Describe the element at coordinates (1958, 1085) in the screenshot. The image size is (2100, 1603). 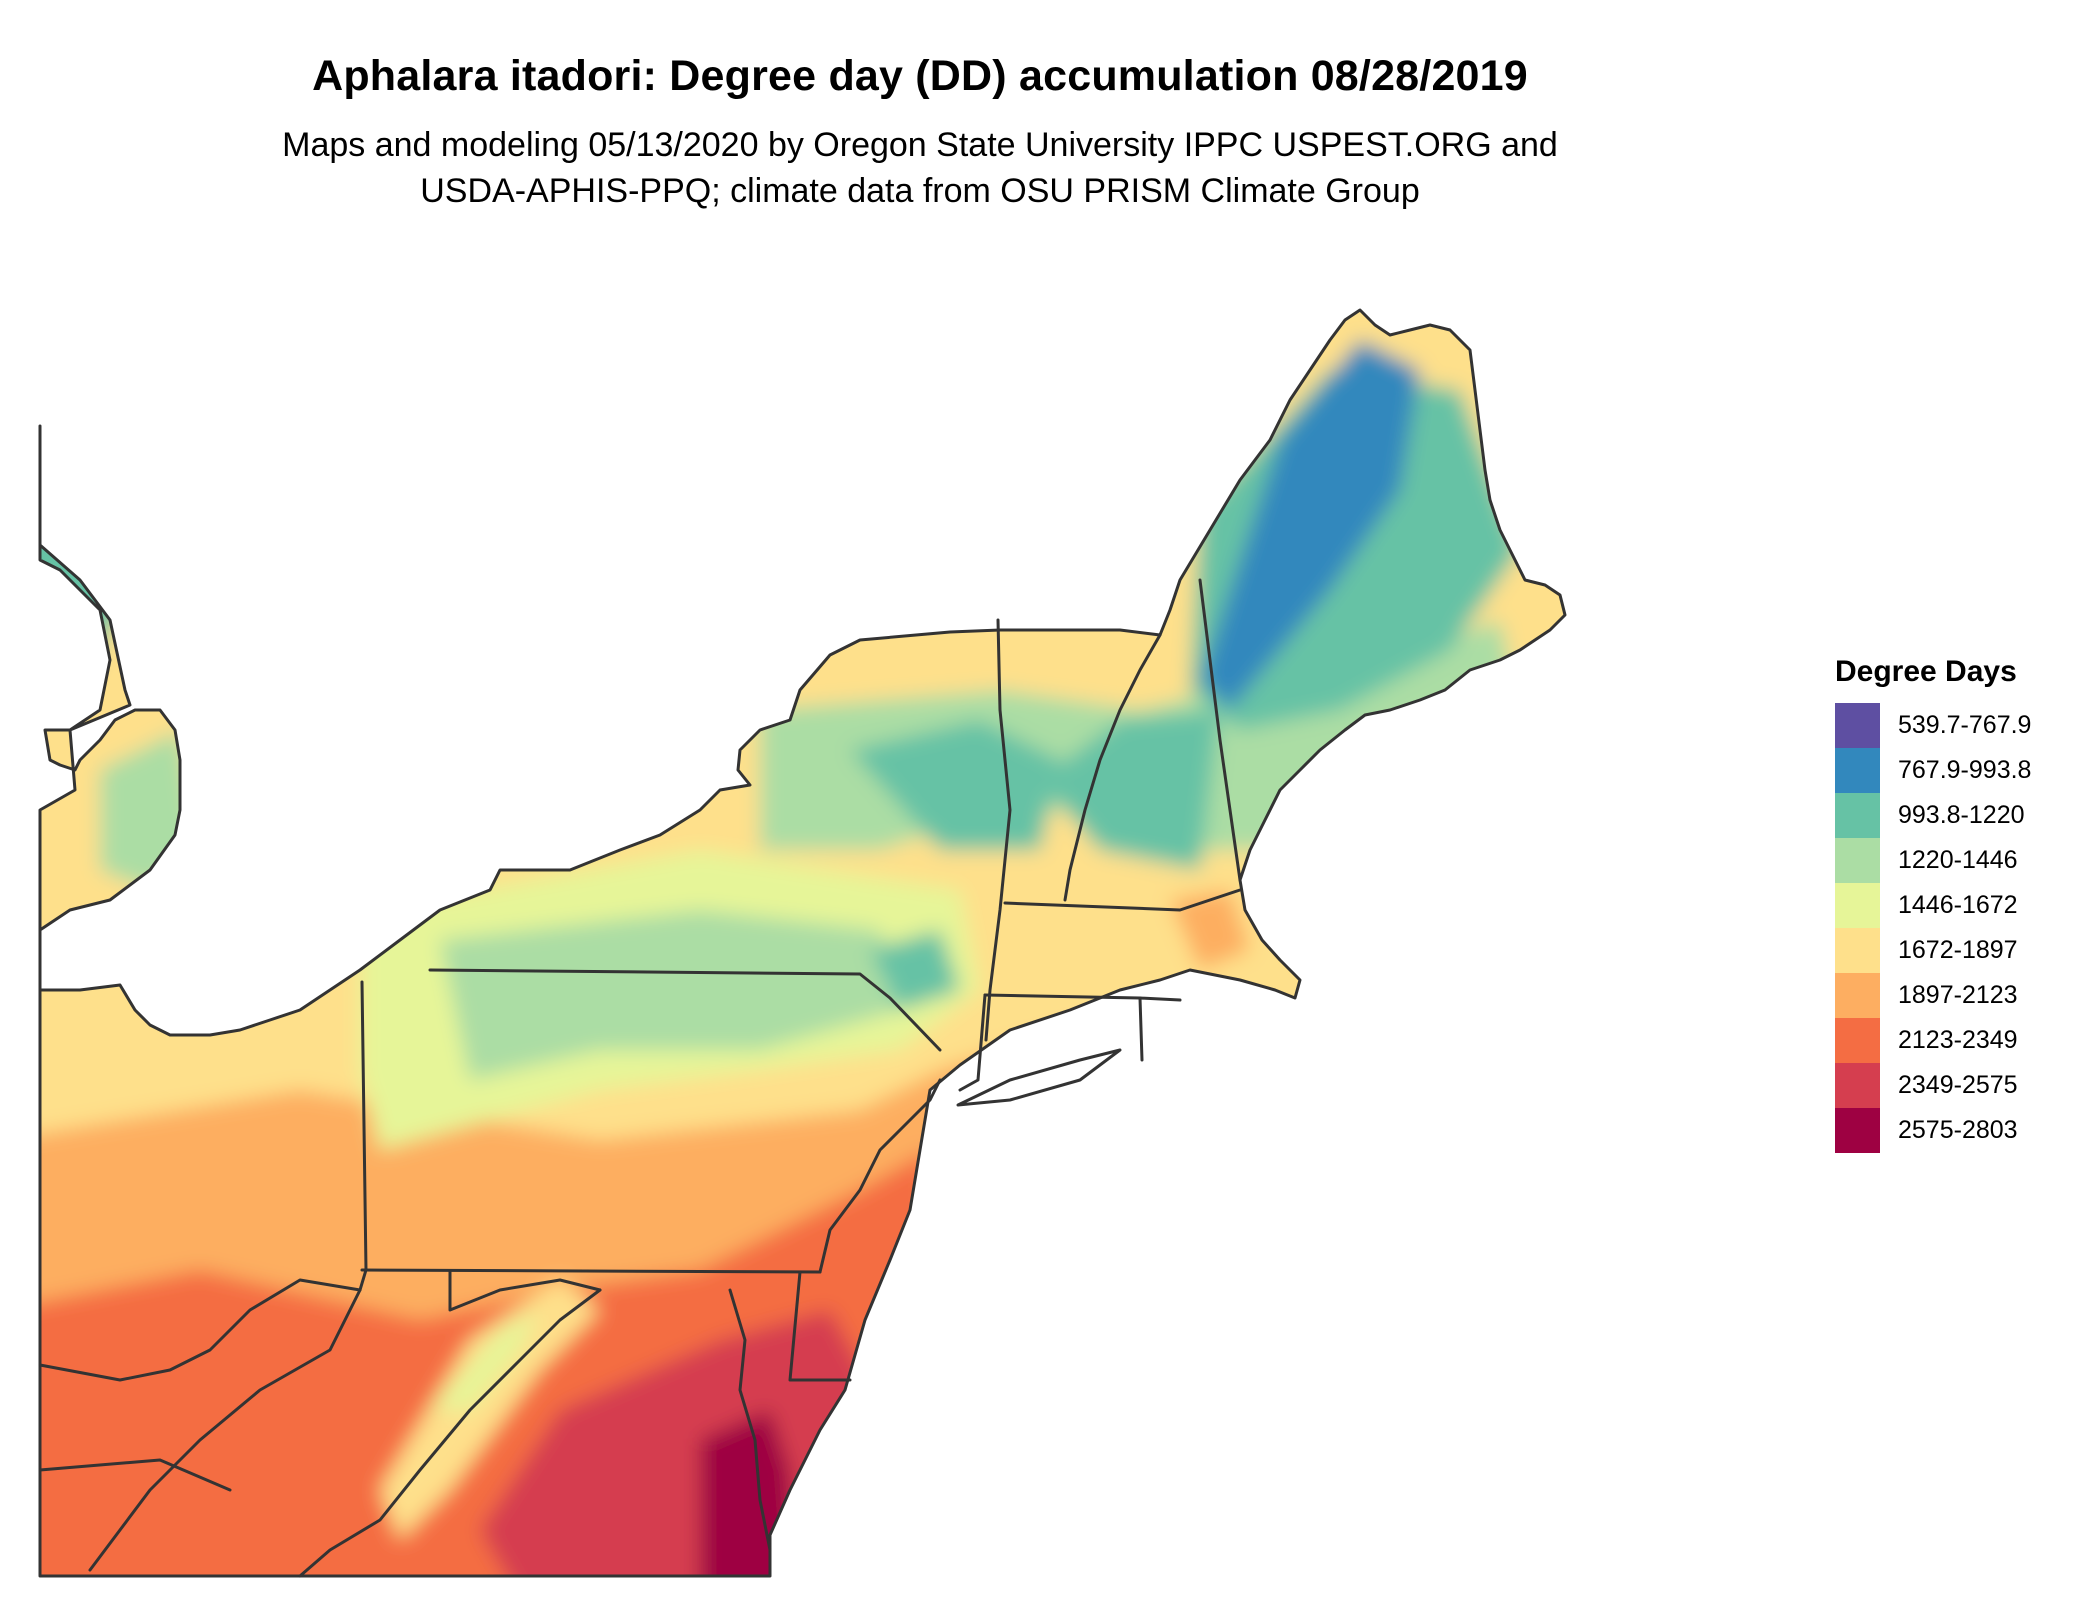
I see `legend-label: 2349-2575` at that location.